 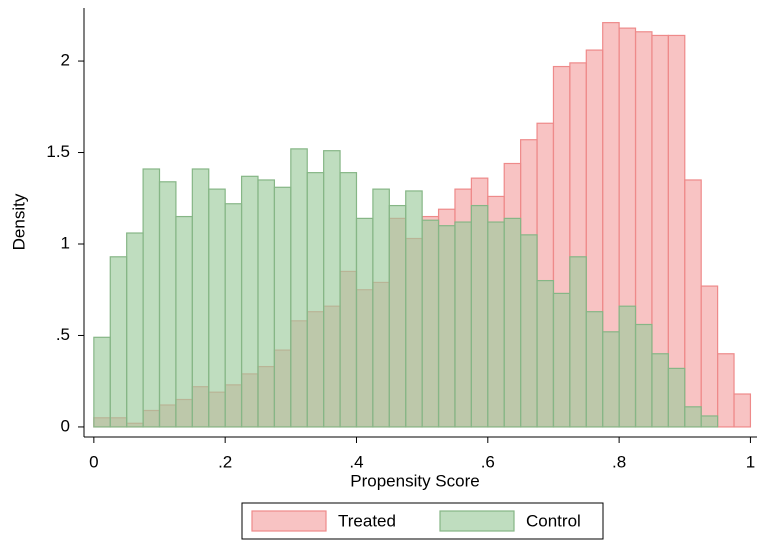 What do you see at coordinates (65, 60) in the screenshot?
I see `y-tick-label: 2` at bounding box center [65, 60].